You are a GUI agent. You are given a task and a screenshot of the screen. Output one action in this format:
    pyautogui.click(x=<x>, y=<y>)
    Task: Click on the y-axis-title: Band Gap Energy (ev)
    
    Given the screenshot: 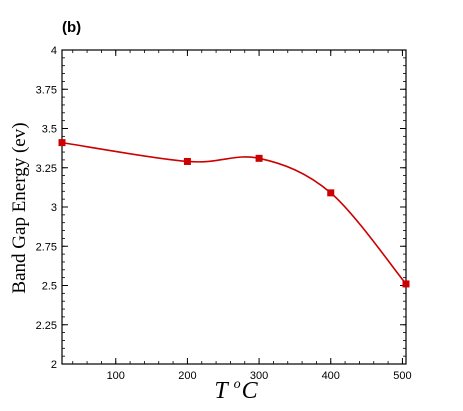 What is the action you would take?
    pyautogui.click(x=19, y=207)
    